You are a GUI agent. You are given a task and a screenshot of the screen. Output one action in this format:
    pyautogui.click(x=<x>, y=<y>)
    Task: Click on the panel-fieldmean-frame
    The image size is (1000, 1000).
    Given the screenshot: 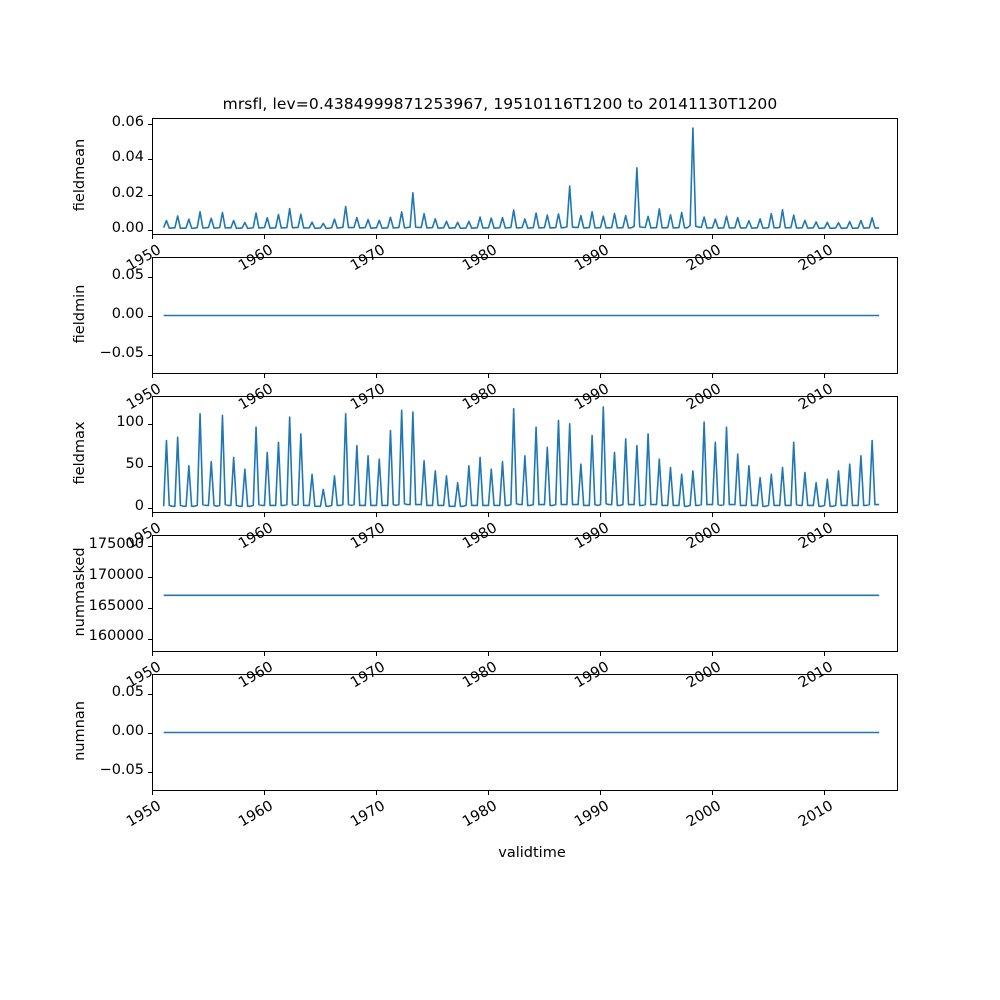 What is the action you would take?
    pyautogui.click(x=525, y=176)
    